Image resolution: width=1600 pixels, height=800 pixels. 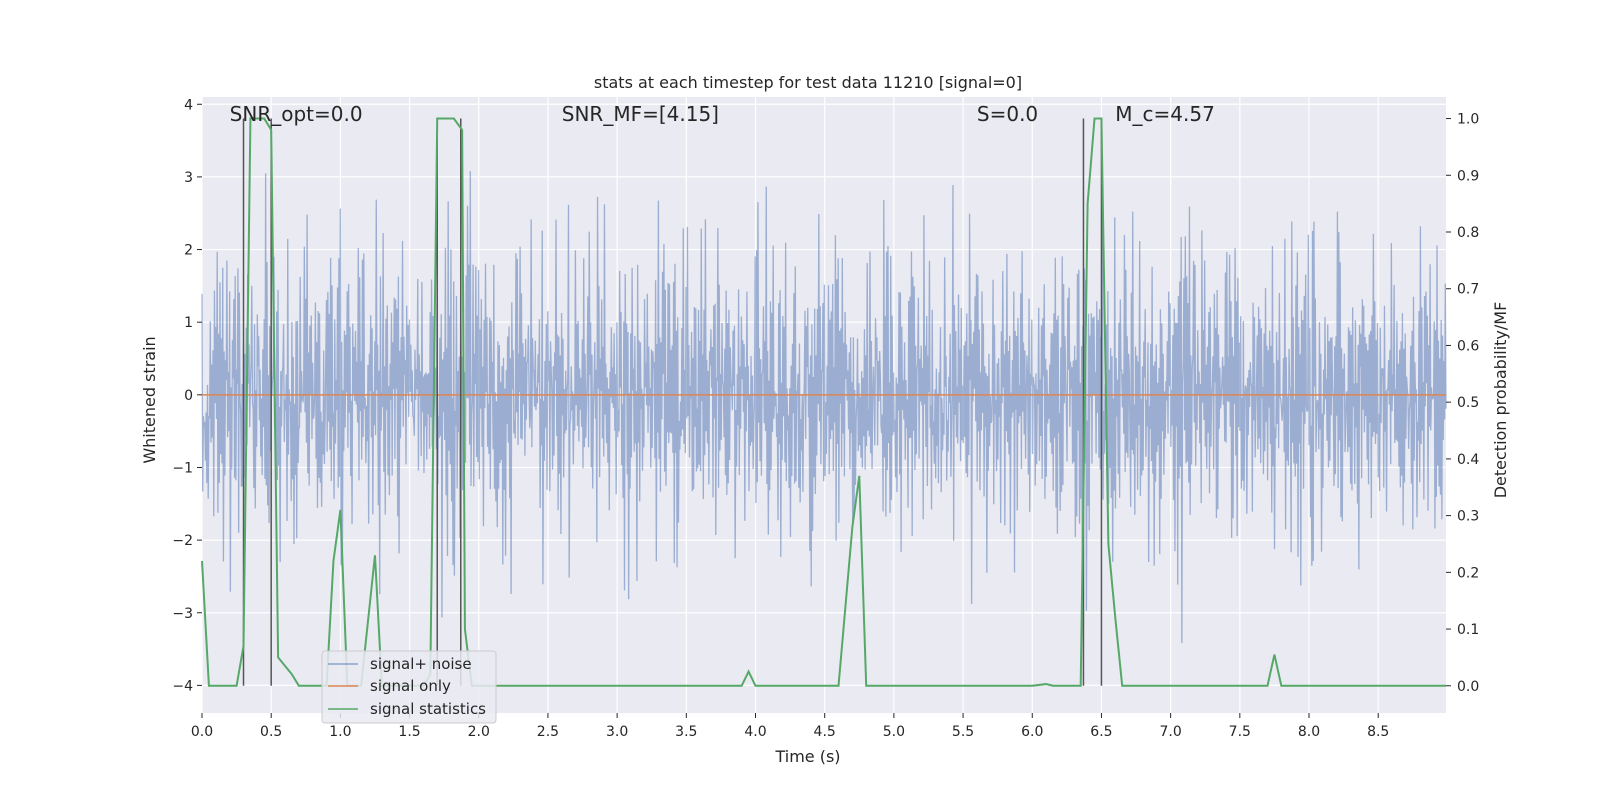 What do you see at coordinates (1165, 114) in the screenshot?
I see `annotation-text: M_c=4.57` at bounding box center [1165, 114].